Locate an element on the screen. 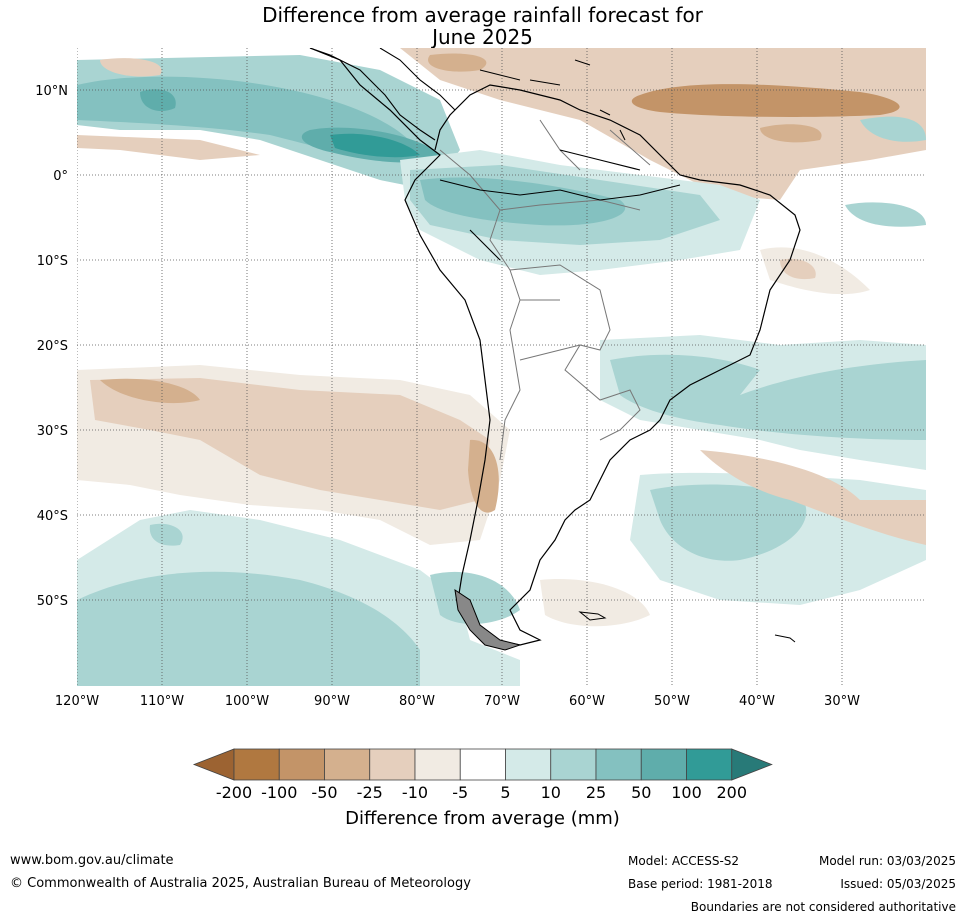  model-run: Model run: 03/03/2025 is located at coordinates (887, 861).